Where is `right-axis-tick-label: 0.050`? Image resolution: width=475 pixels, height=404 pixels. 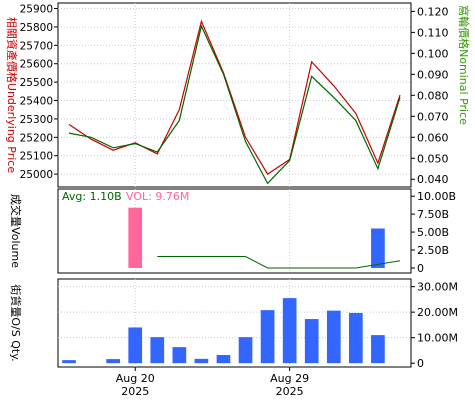 right-axis-tick-label: 0.050 is located at coordinates (433, 158).